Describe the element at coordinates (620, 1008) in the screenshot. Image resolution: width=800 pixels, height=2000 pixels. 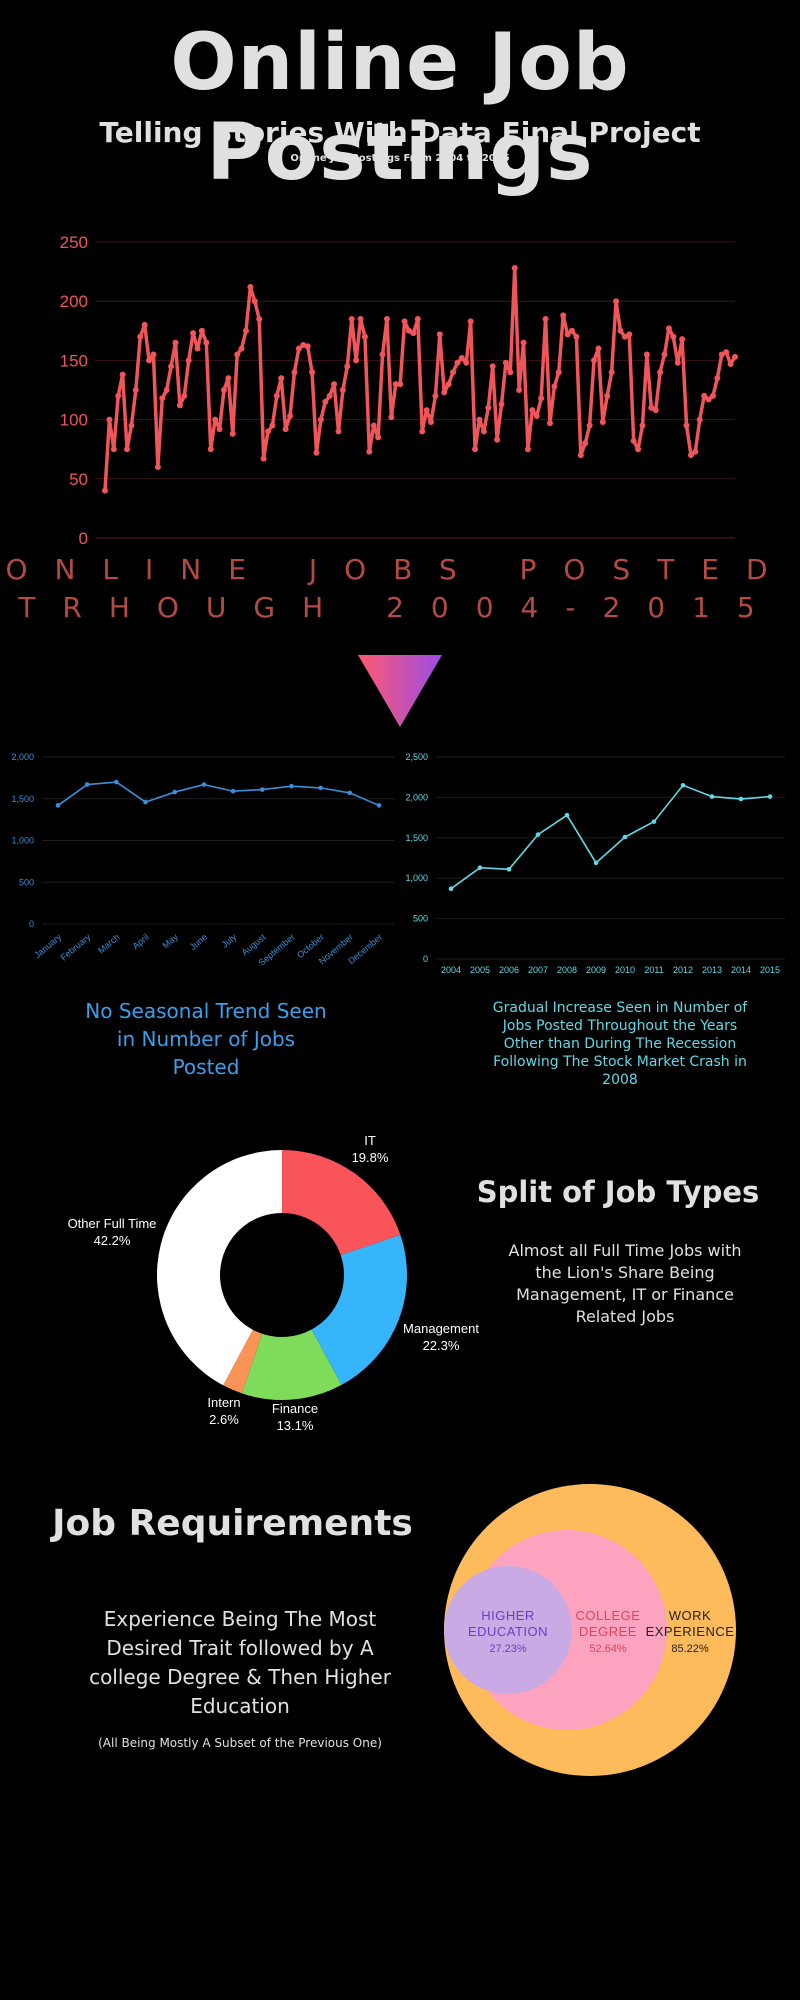
I see `yearly-note-line: Gradual Increase Seen in Number of` at that location.